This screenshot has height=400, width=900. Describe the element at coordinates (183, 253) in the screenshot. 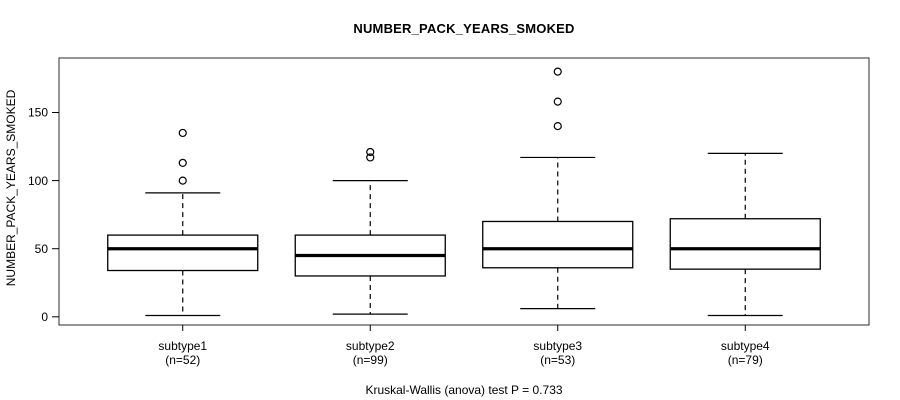

I see `box-subtype1` at that location.